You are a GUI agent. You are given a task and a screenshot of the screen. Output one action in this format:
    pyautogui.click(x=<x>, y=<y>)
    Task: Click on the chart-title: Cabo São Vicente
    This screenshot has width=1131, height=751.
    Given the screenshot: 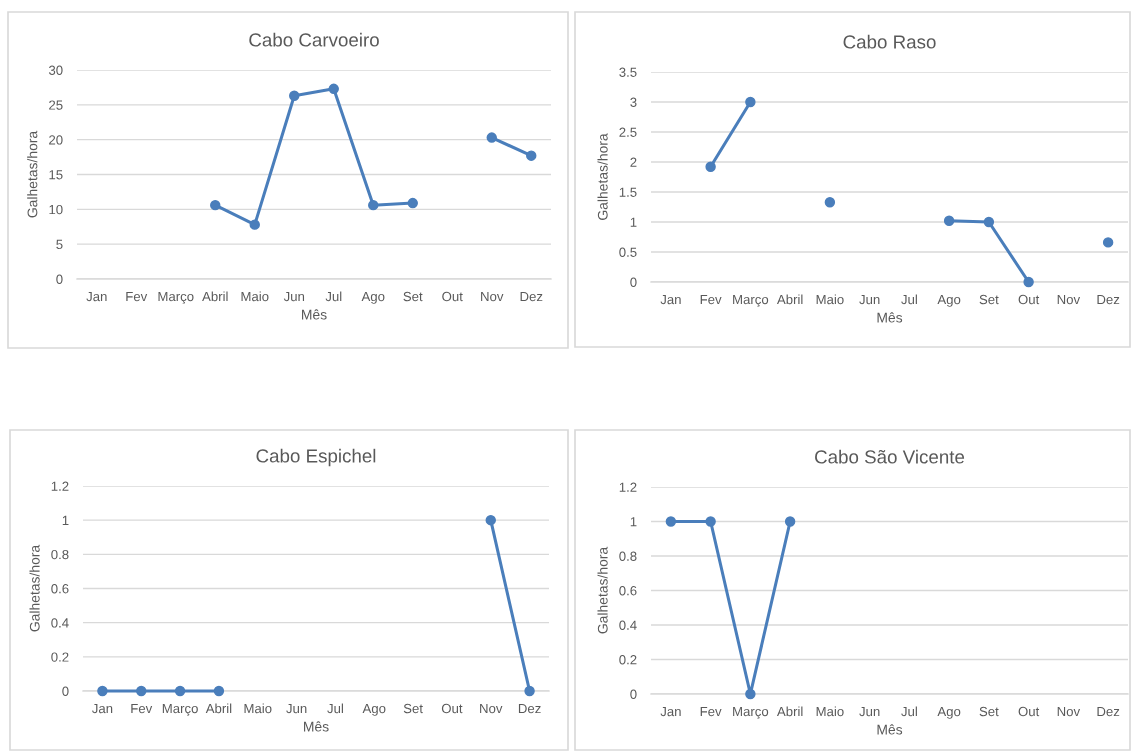 What is the action you would take?
    pyautogui.click(x=890, y=456)
    